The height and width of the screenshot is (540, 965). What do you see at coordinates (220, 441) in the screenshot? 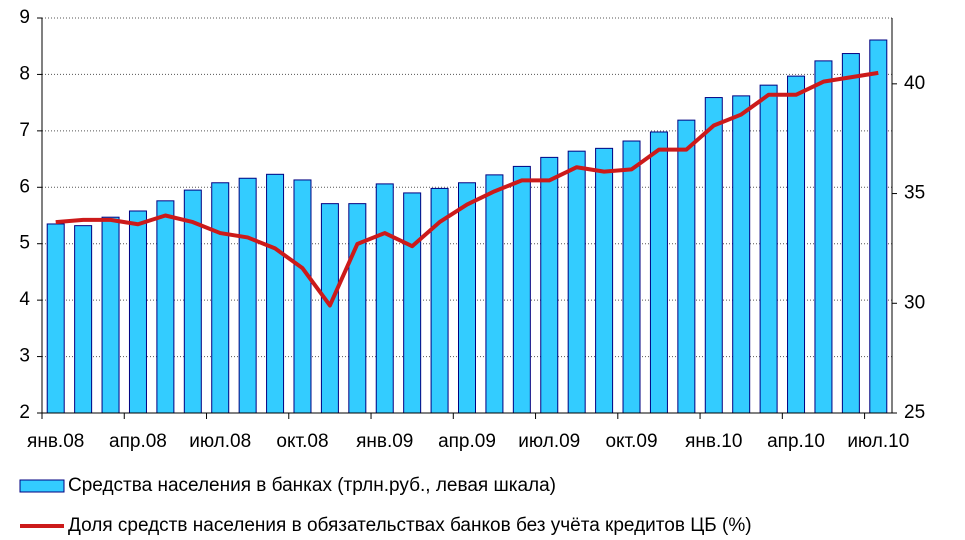
I see `x-tick-label: июл.08` at bounding box center [220, 441].